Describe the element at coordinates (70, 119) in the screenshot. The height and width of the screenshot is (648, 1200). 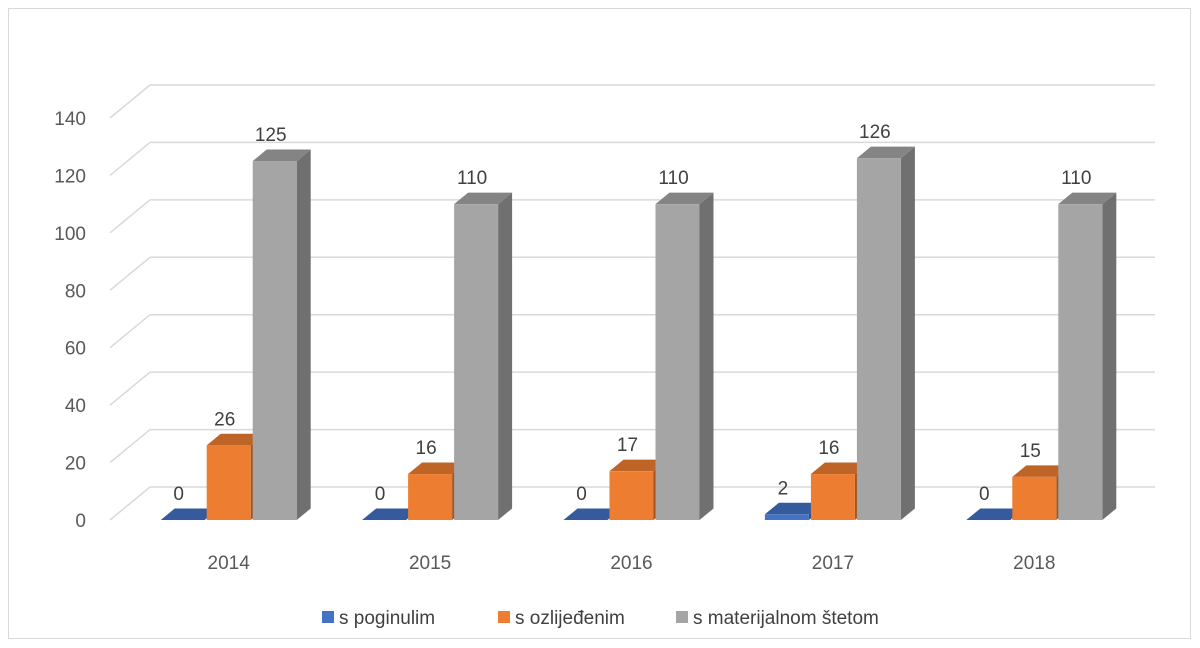
I see `y-tick-label: 140` at that location.